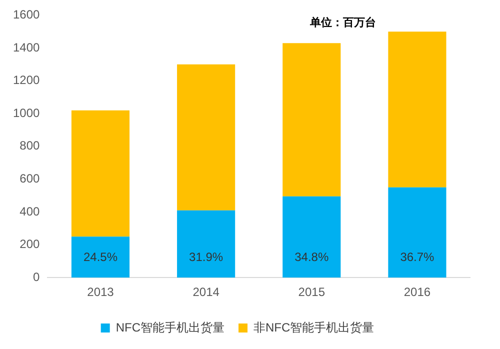 This screenshot has width=500, height=349. I want to click on x-tick-label: 2013, so click(100, 292).